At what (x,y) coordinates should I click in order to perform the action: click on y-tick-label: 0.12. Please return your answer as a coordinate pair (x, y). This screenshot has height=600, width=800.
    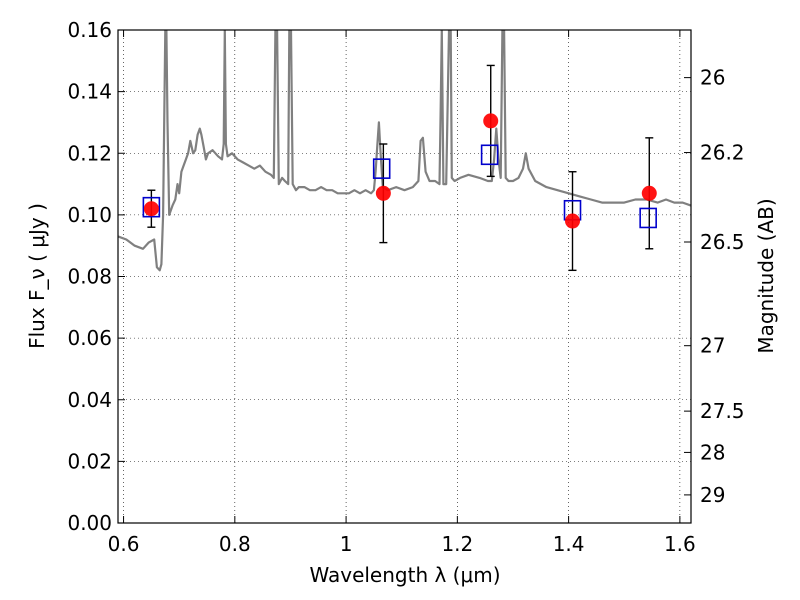
    Looking at the image, I should click on (89, 153).